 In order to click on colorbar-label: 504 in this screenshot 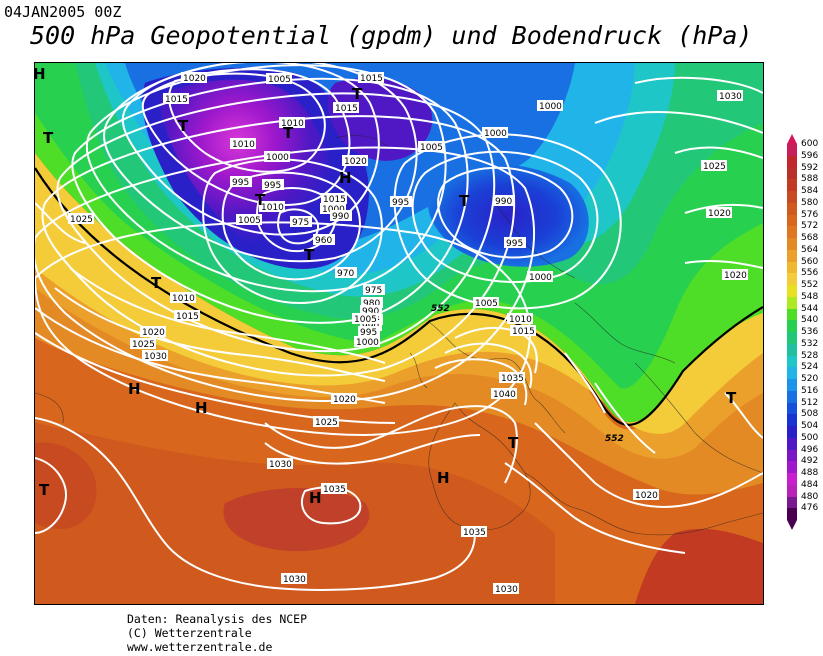, I will do `click(810, 426)`.